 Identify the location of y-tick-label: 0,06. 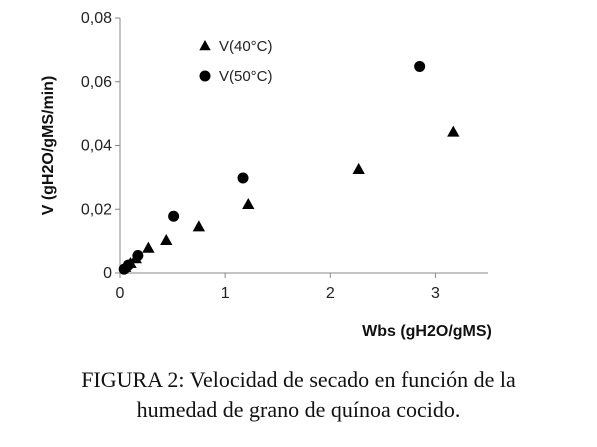
(96, 82).